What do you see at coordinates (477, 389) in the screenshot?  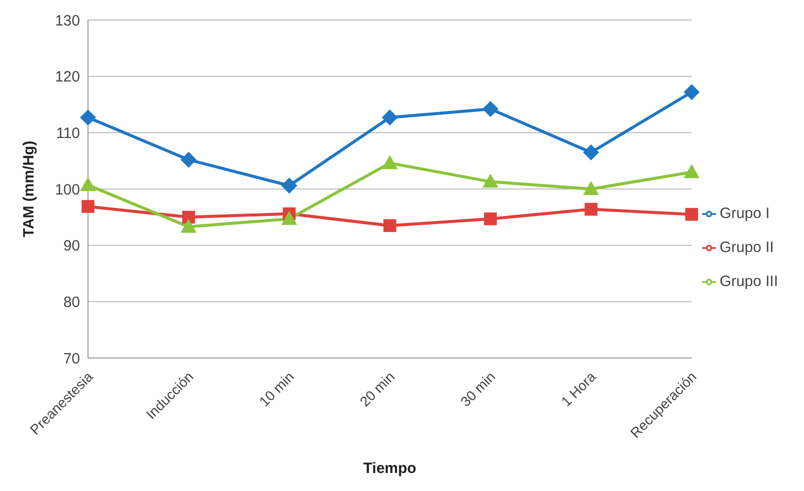 I see `x-tick-label: 30 min` at bounding box center [477, 389].